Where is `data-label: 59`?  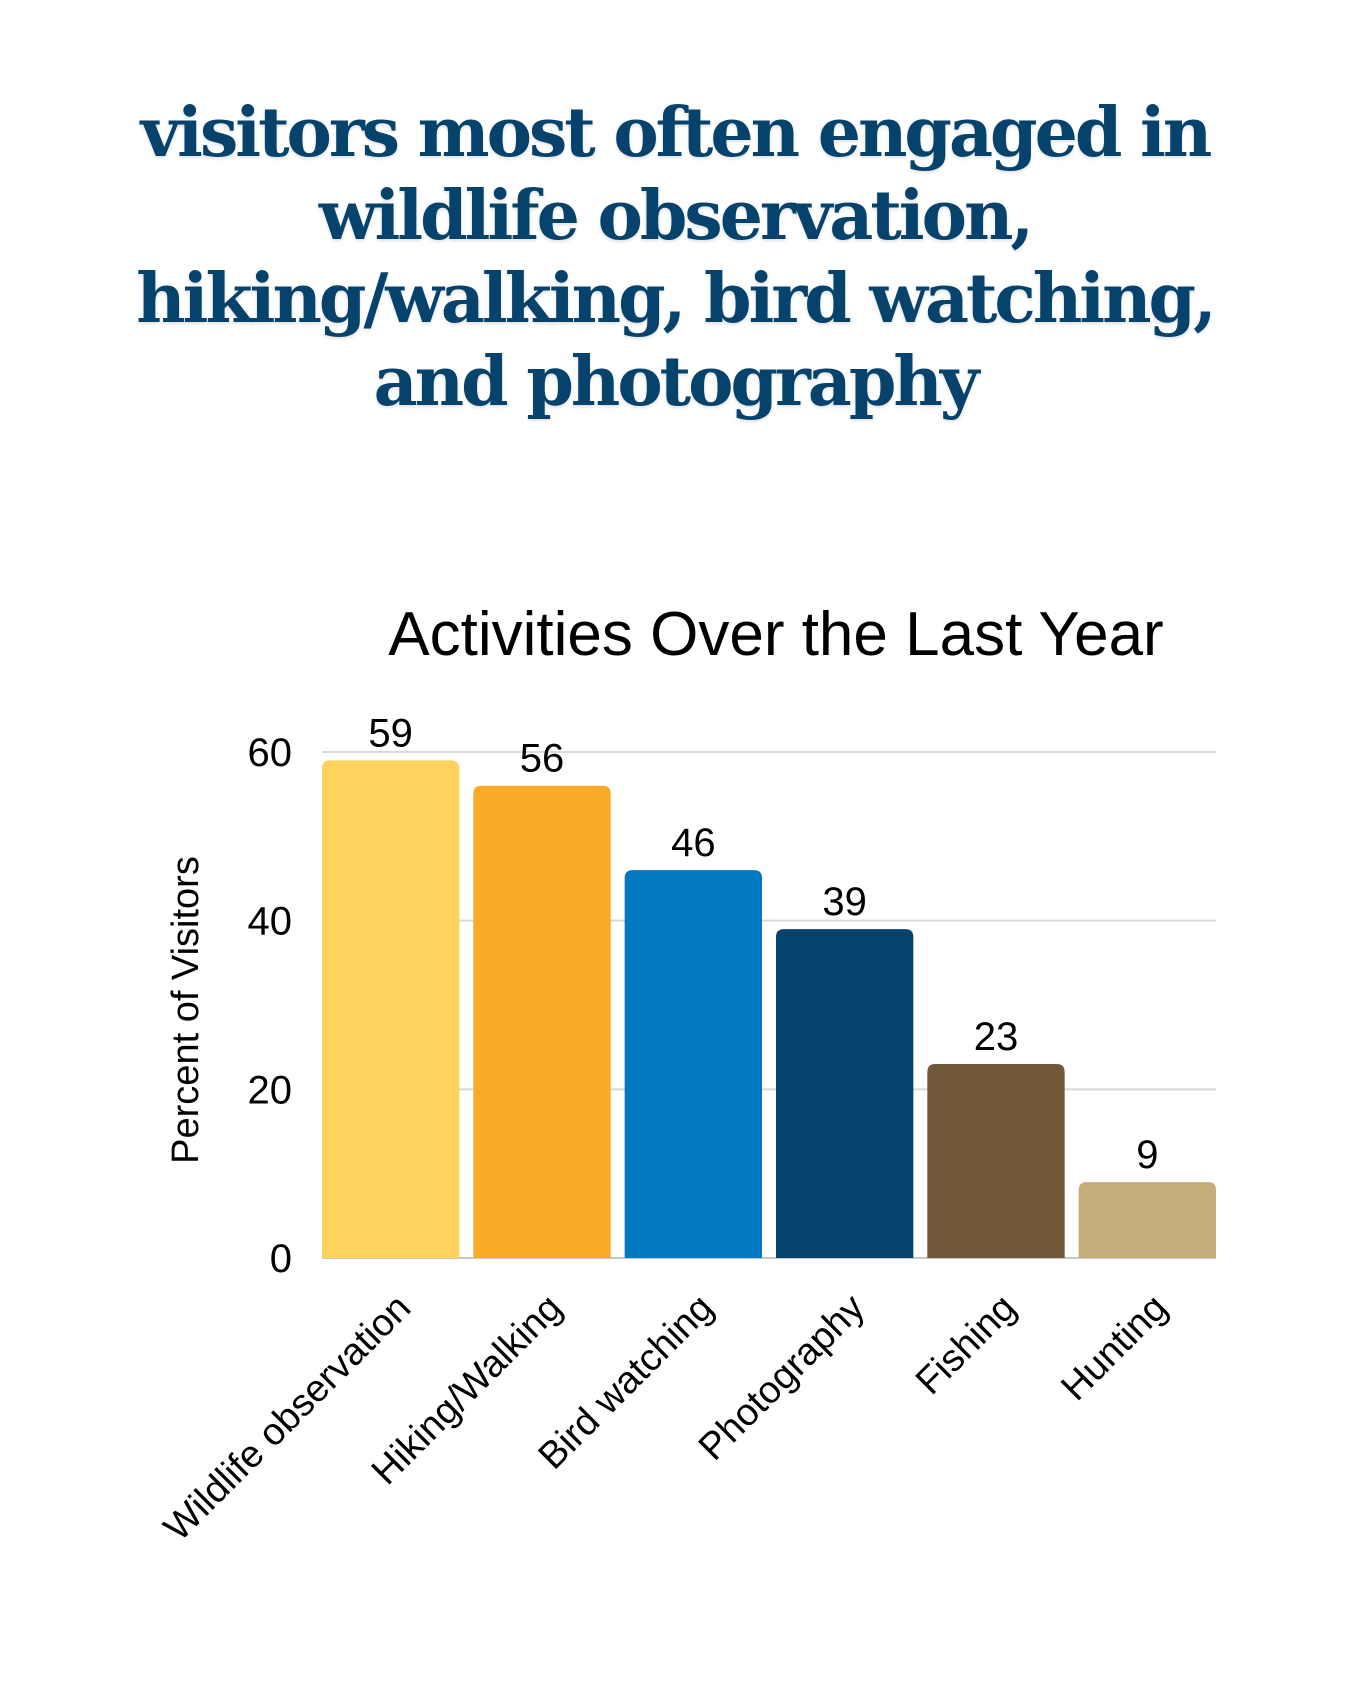
data-label: 59 is located at coordinates (390, 733).